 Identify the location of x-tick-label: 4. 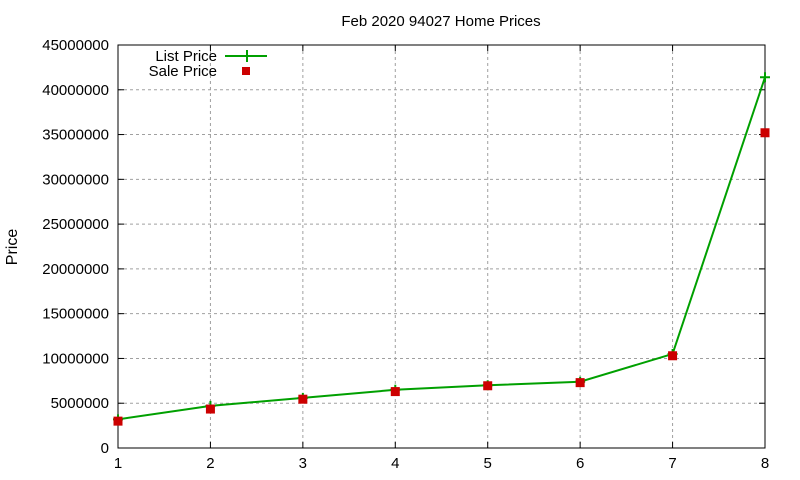
(395, 463).